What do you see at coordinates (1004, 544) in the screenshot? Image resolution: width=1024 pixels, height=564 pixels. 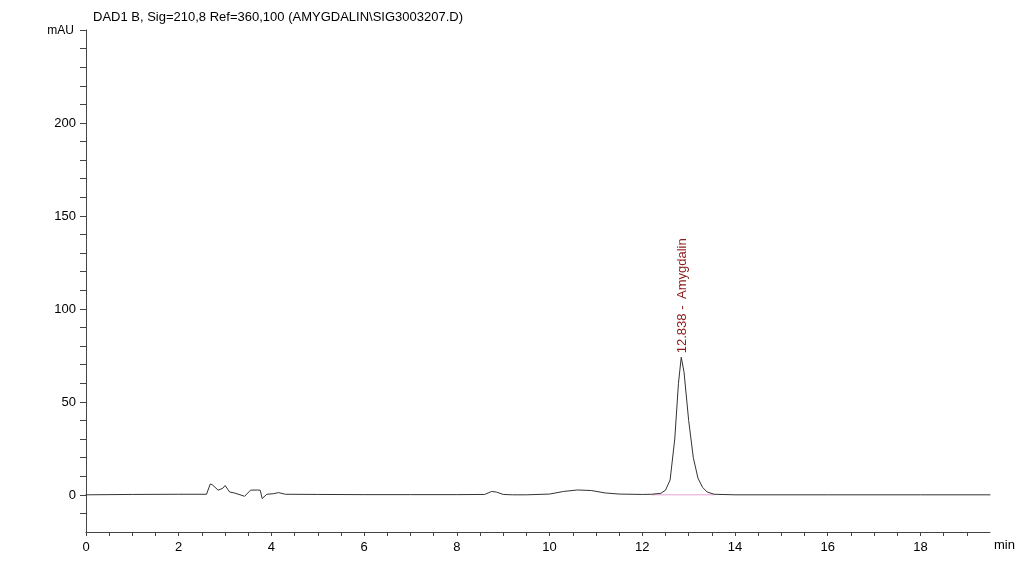 I see `x-axis-title: min` at bounding box center [1004, 544].